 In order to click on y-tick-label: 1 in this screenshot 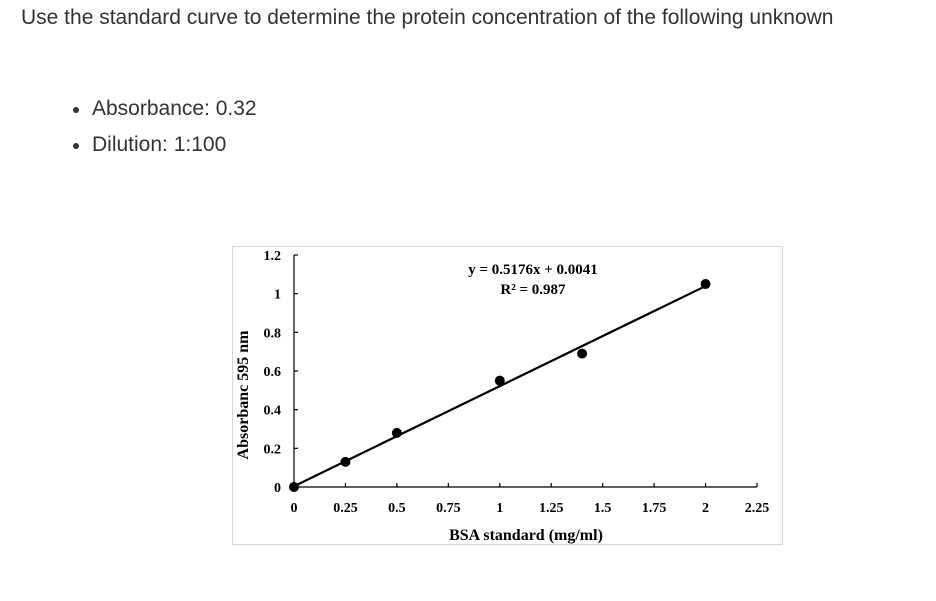, I will do `click(277, 295)`.